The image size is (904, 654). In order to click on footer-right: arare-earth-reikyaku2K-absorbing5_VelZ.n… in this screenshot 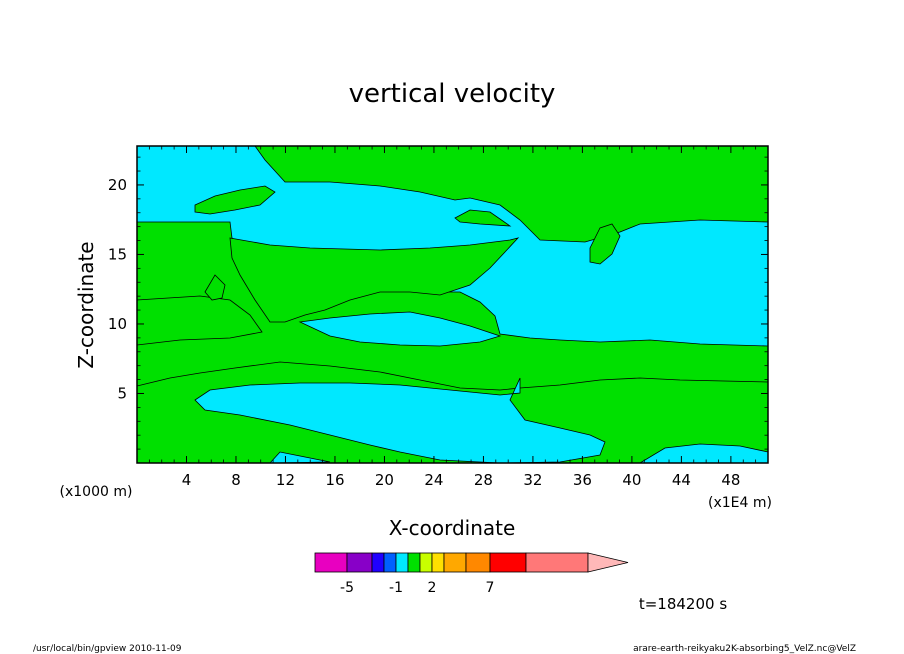, I will do `click(744, 649)`.